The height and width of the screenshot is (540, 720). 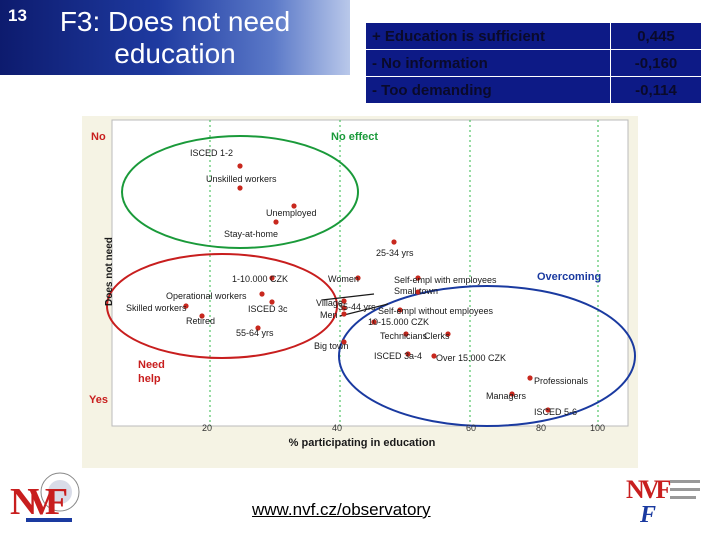 I want to click on point-label: Retired, so click(x=200, y=321).